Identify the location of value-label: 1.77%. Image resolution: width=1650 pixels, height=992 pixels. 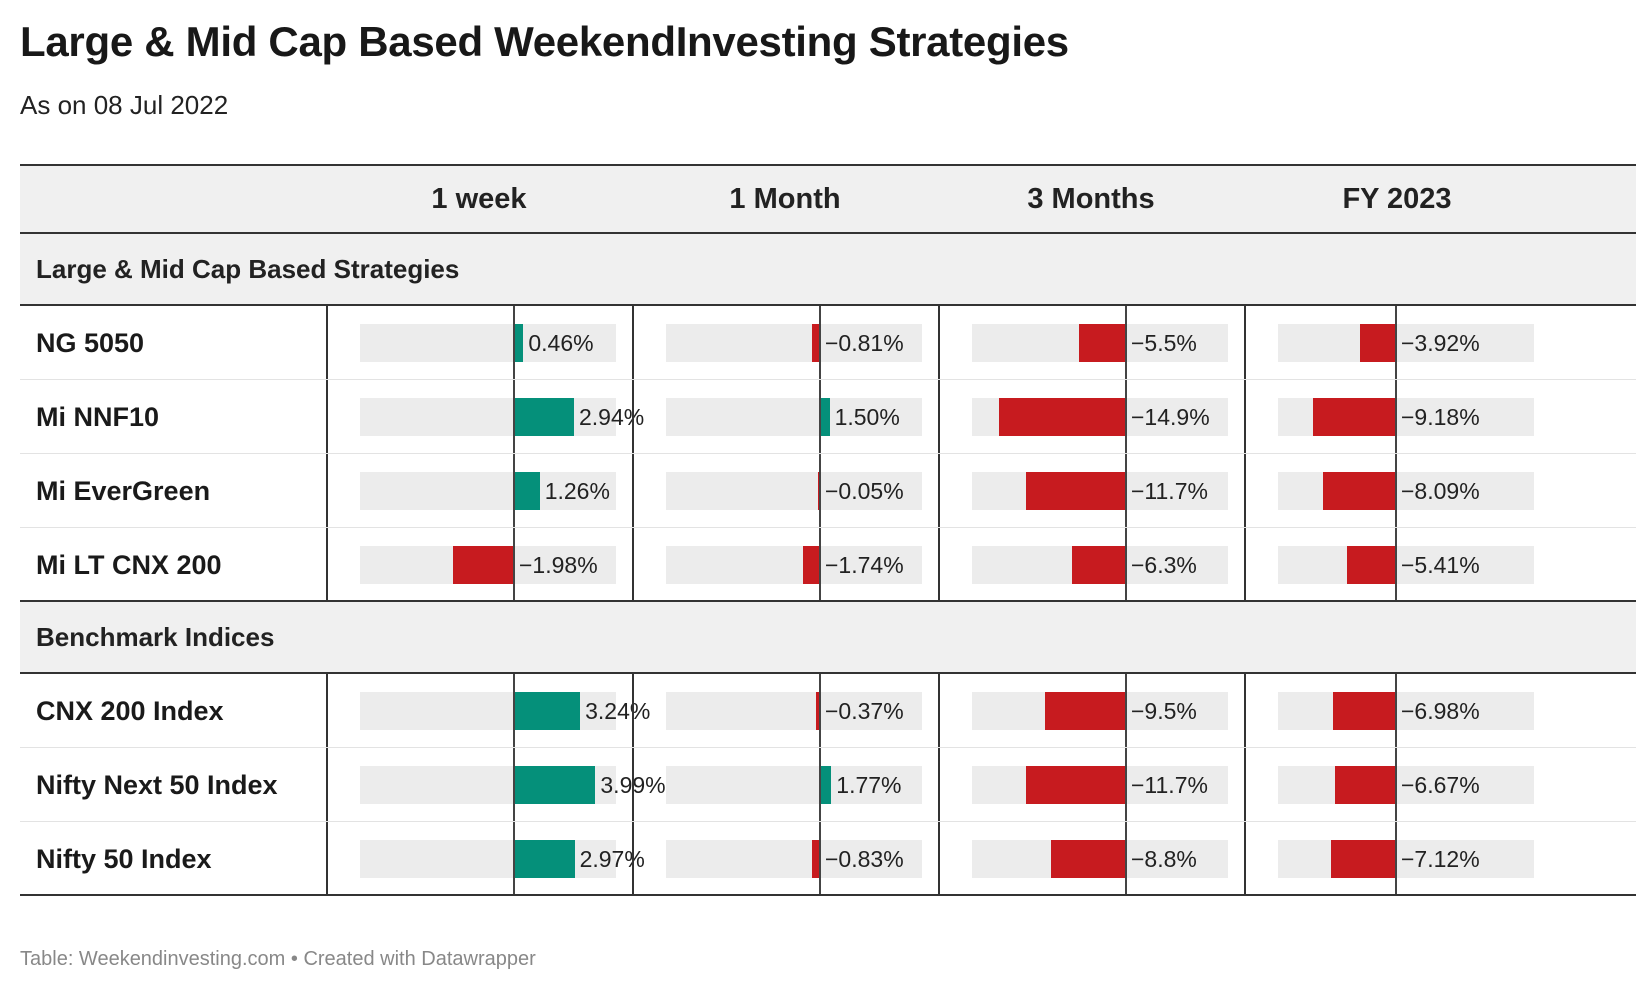
(869, 785).